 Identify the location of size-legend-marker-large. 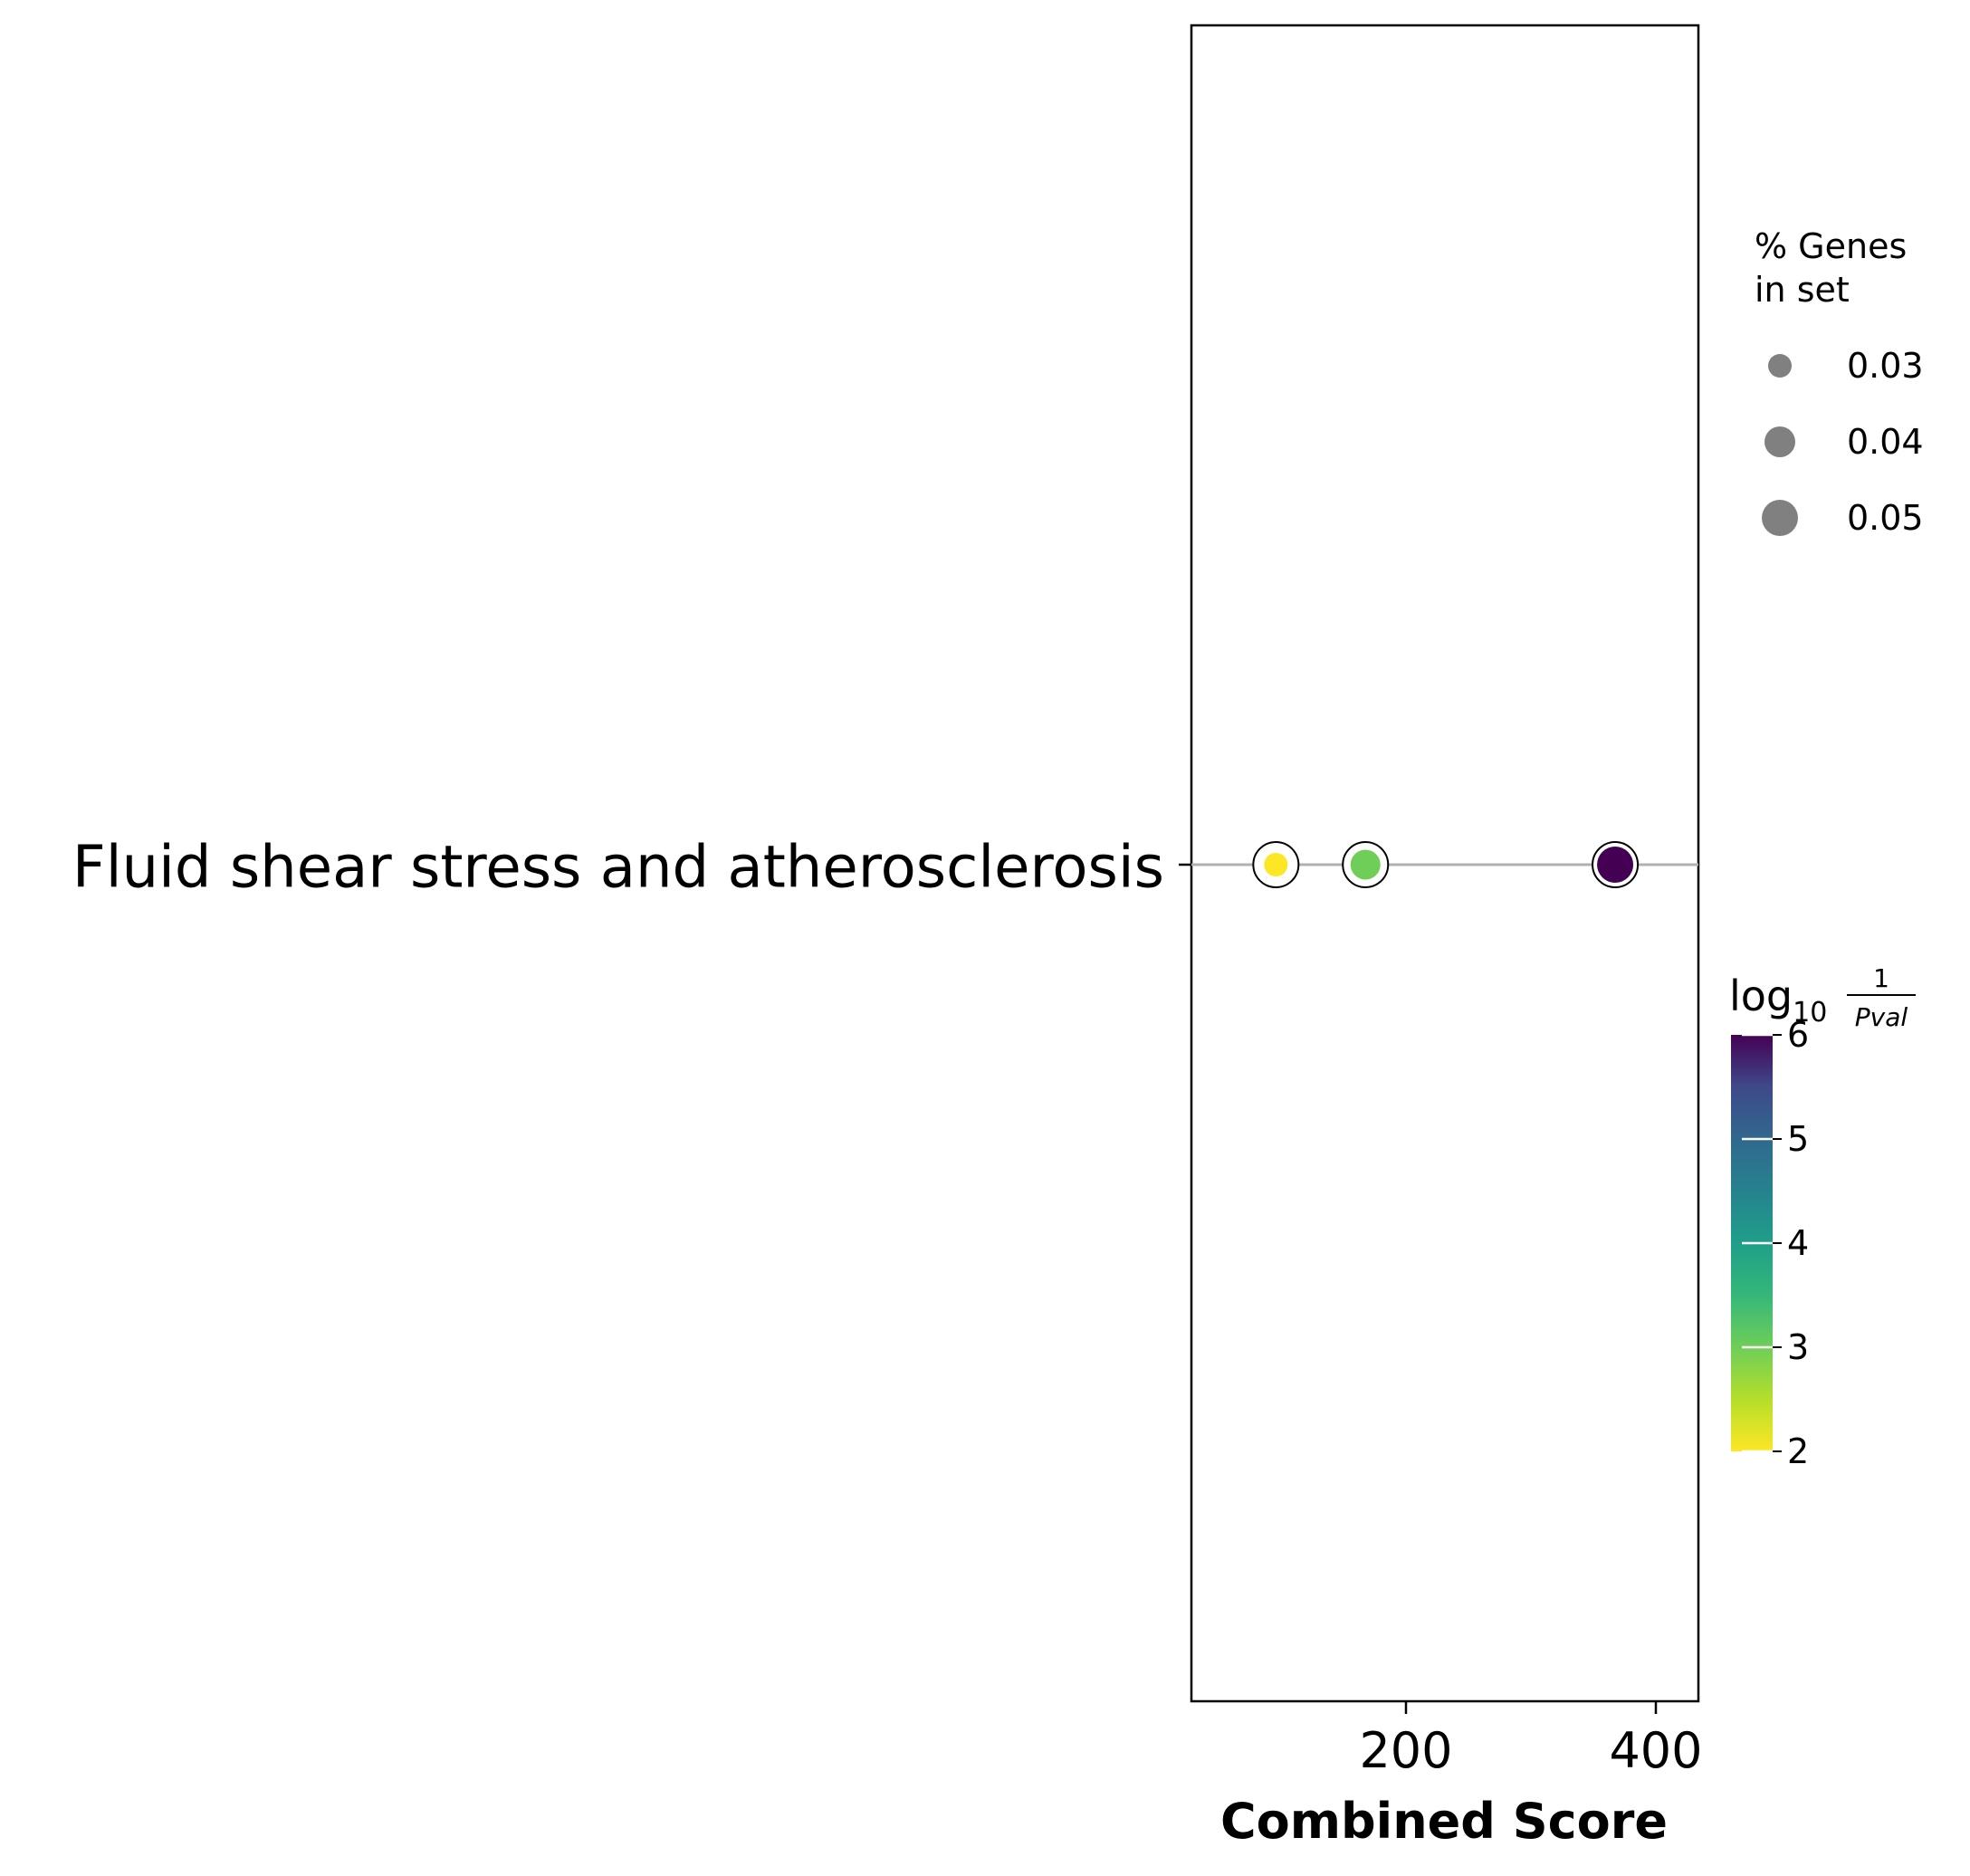
(1780, 518).